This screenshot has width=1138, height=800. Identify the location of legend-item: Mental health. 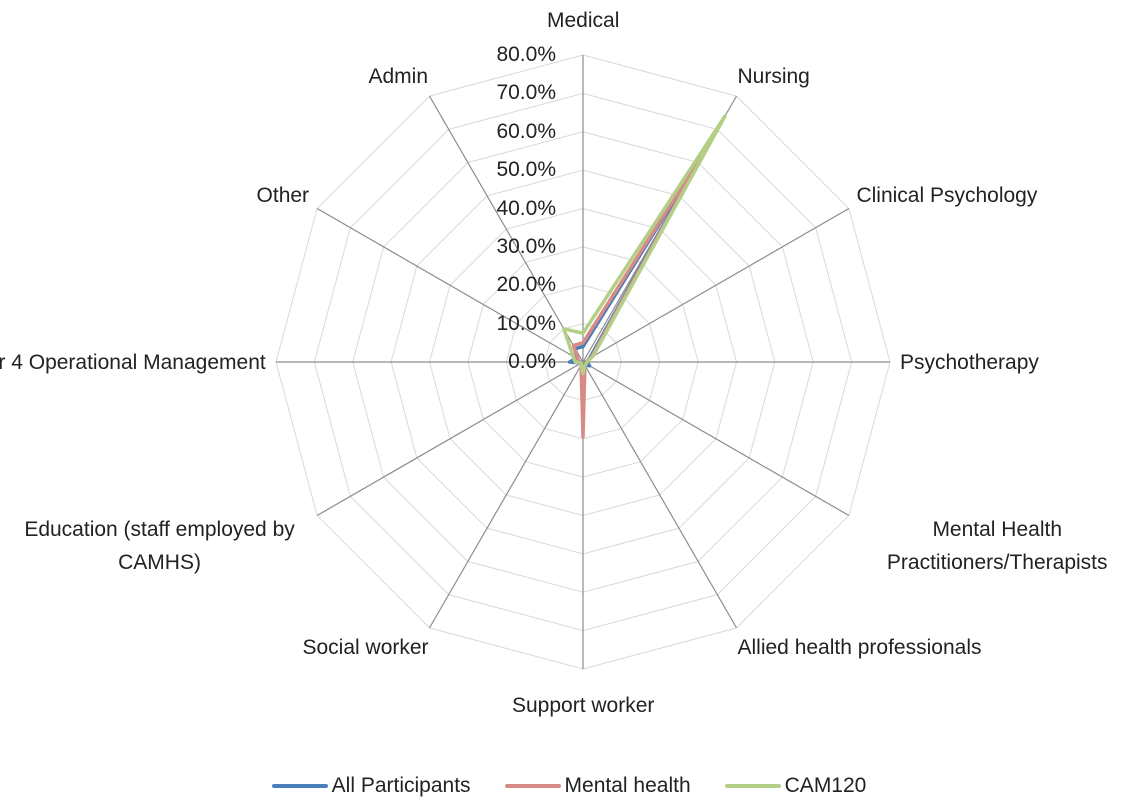
(597, 786).